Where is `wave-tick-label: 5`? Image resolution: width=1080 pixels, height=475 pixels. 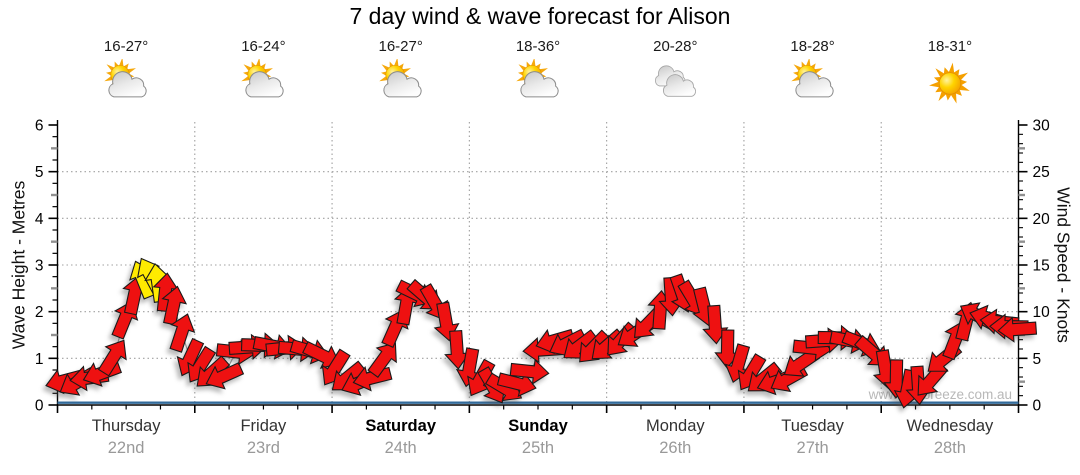
wave-tick-label: 5 is located at coordinates (39, 172).